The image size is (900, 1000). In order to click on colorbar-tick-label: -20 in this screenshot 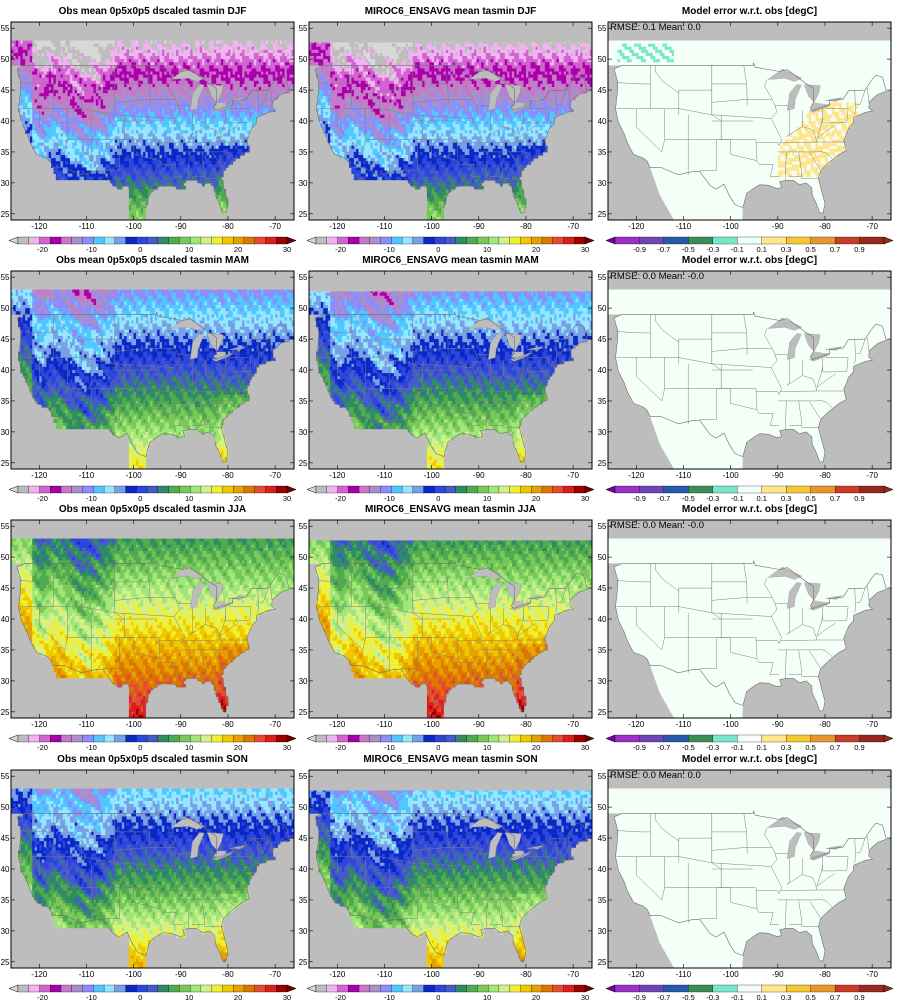, I will do `click(42, 996)`.